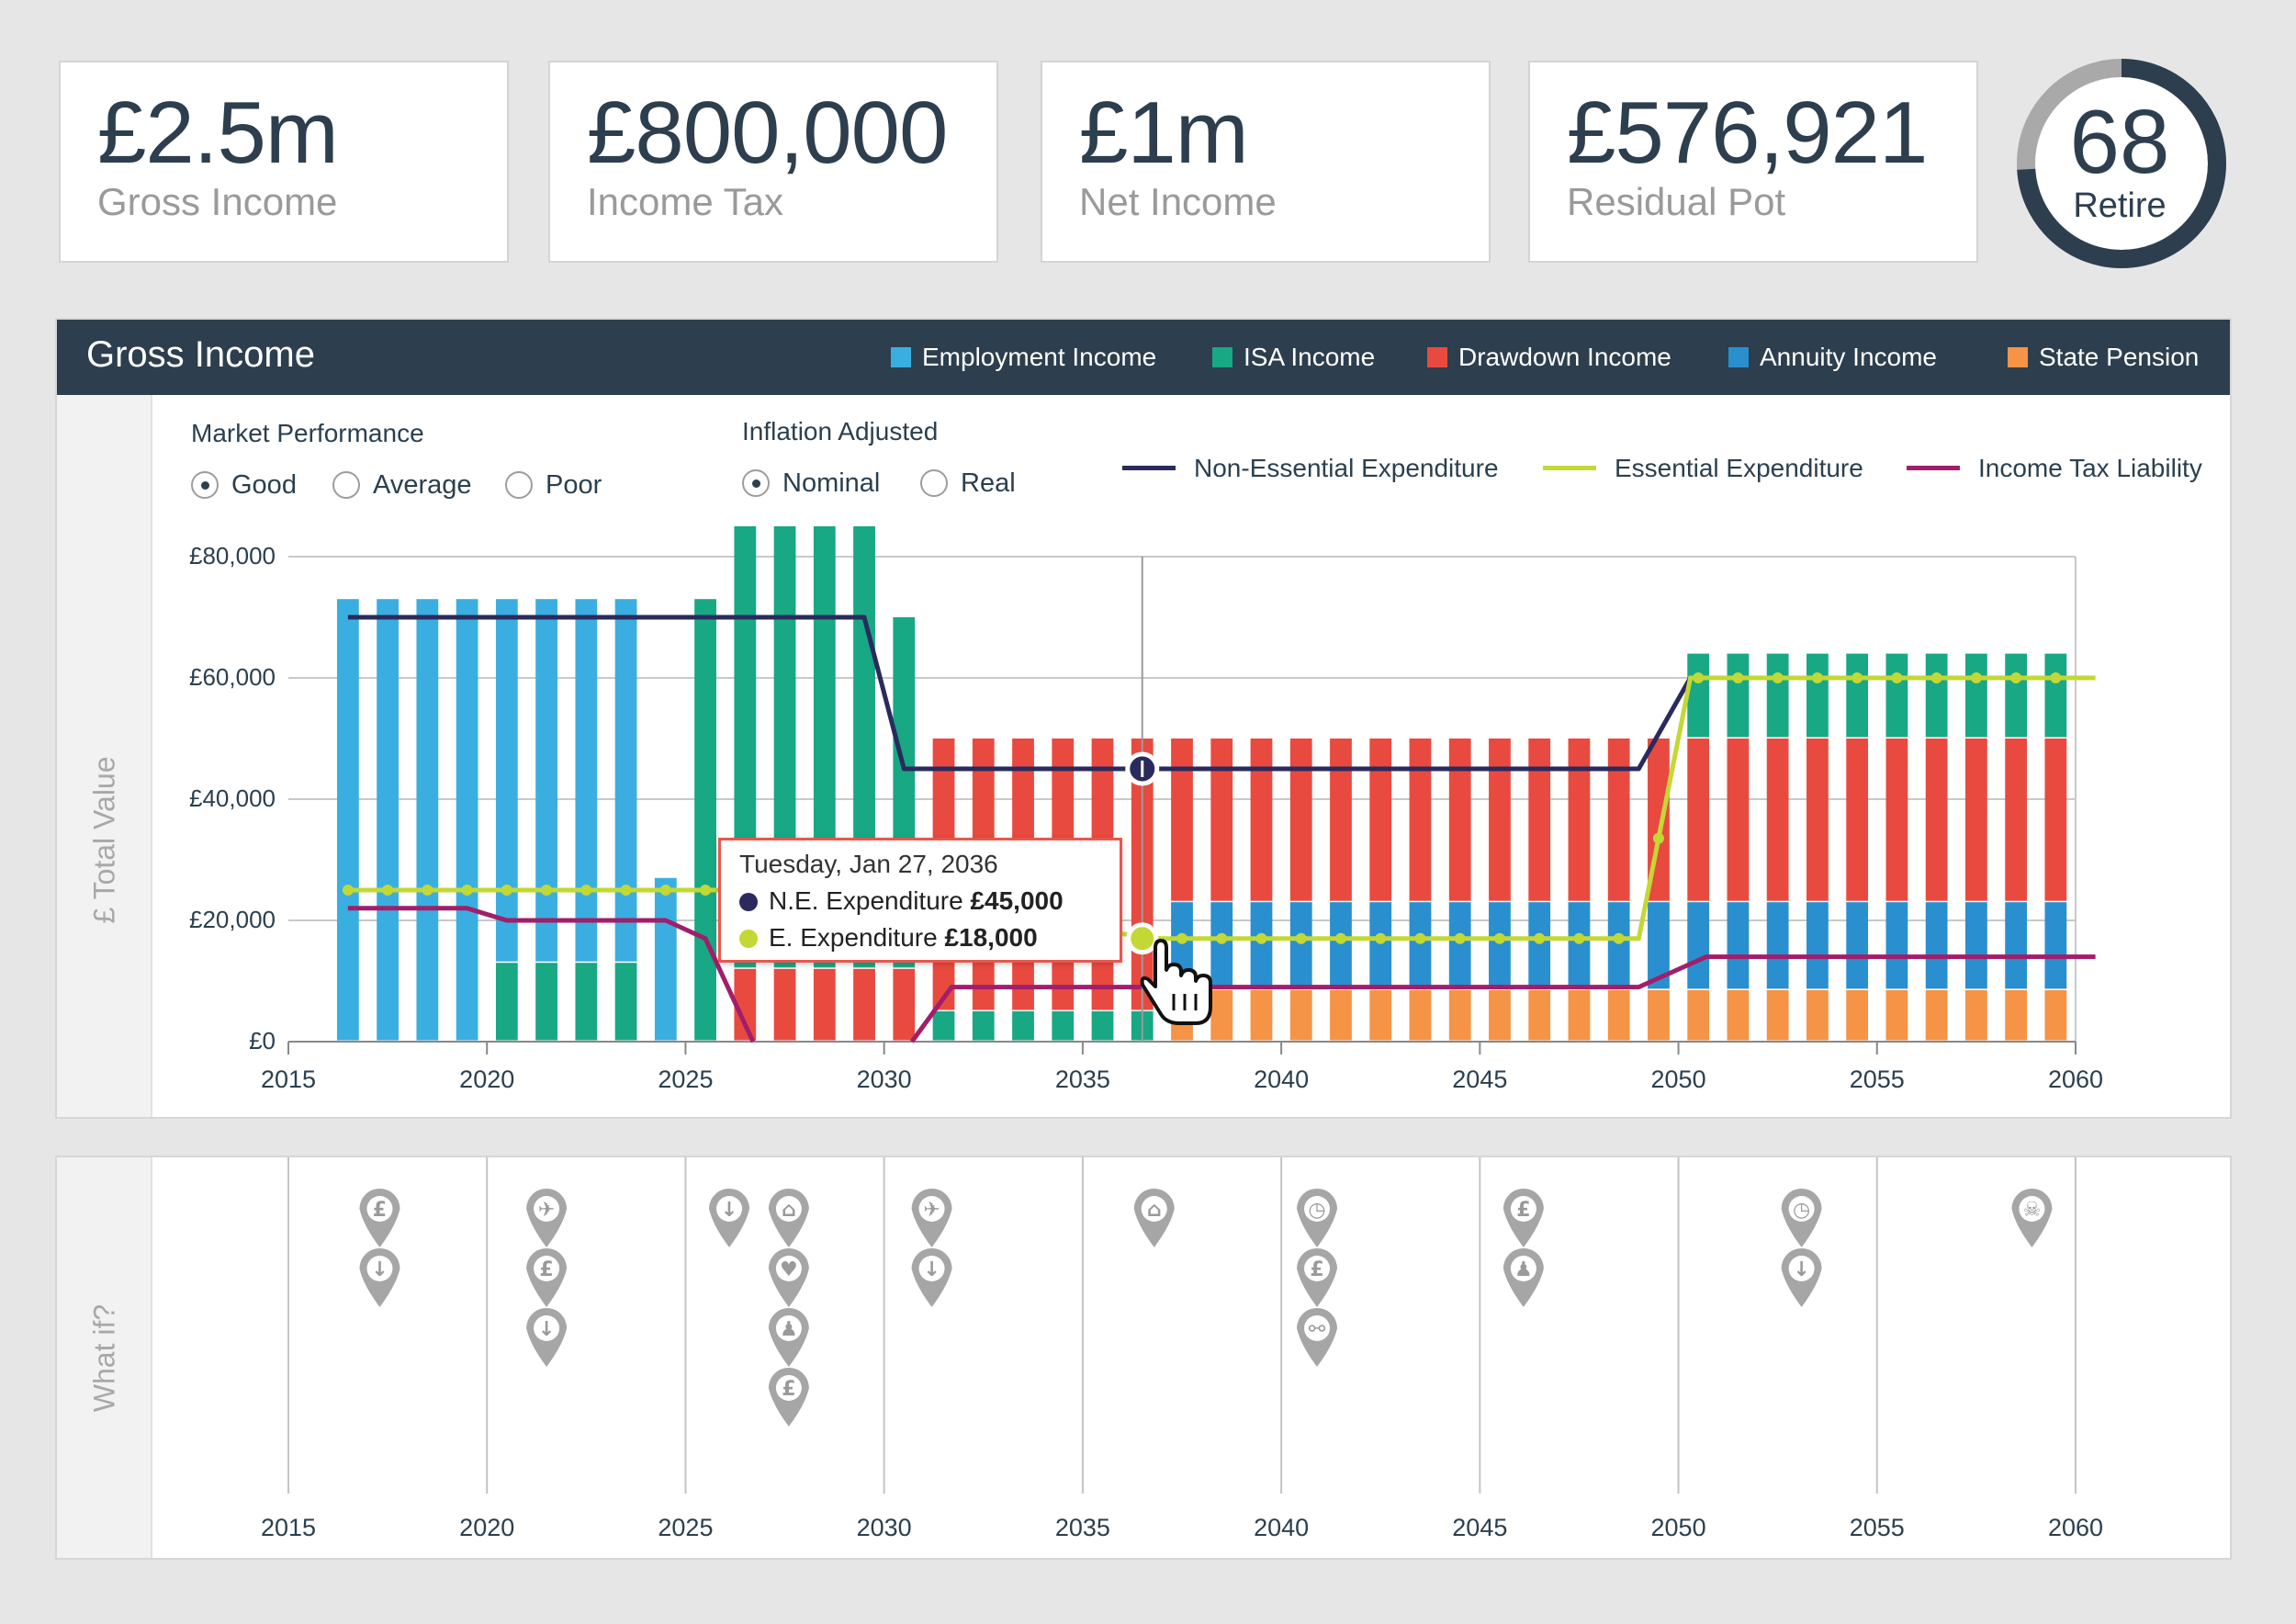 The image size is (2296, 1624). What do you see at coordinates (768, 133) in the screenshot?
I see `summary-value: £800,000` at bounding box center [768, 133].